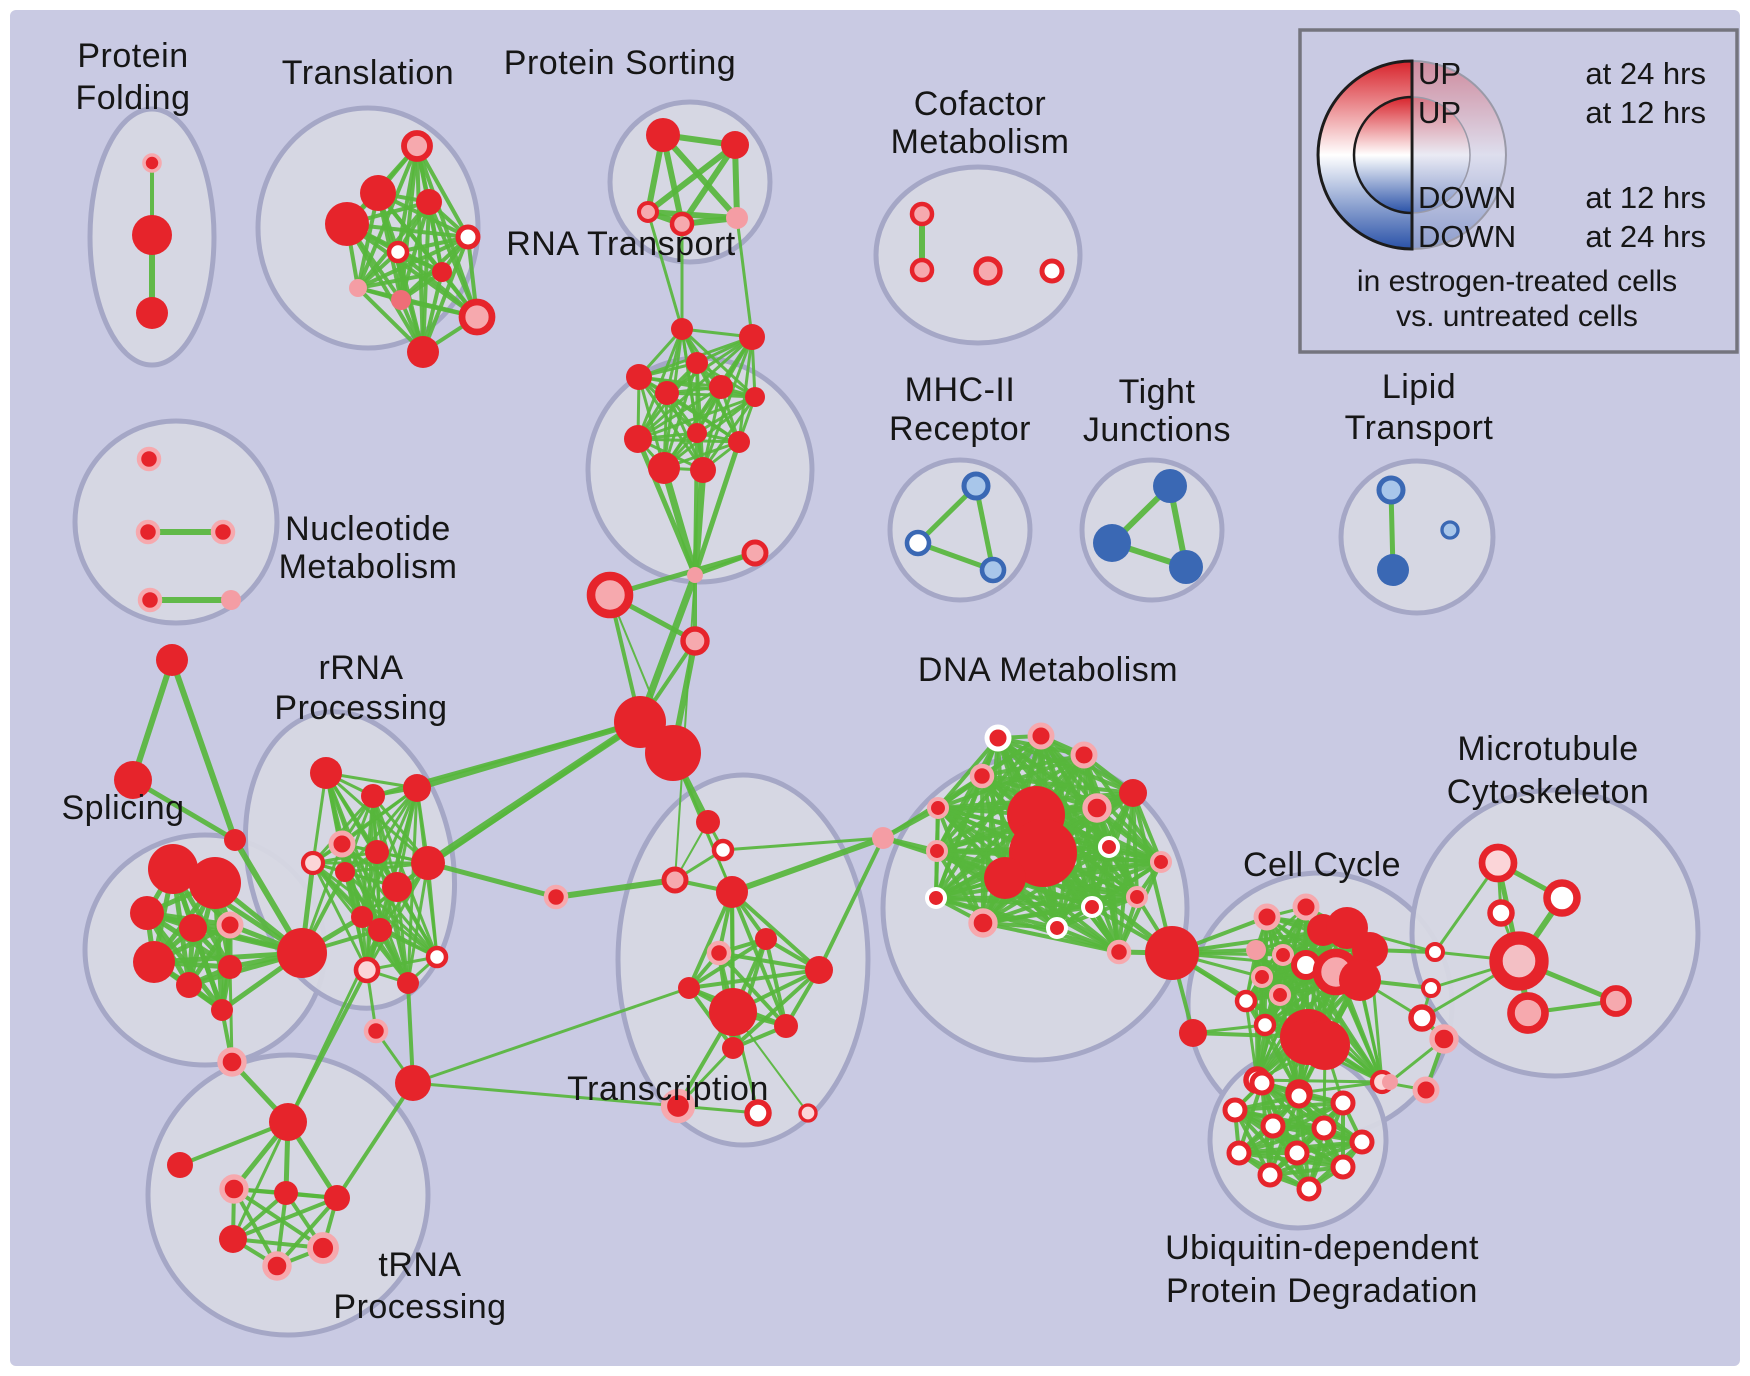 The height and width of the screenshot is (1376, 1750). I want to click on gene-node-c9, so click(819, 970).